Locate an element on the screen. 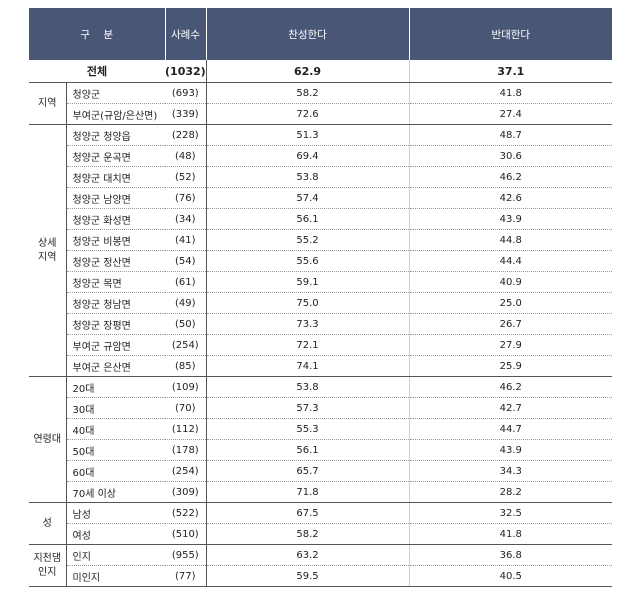  row-agree: 51.3 is located at coordinates (308, 135).